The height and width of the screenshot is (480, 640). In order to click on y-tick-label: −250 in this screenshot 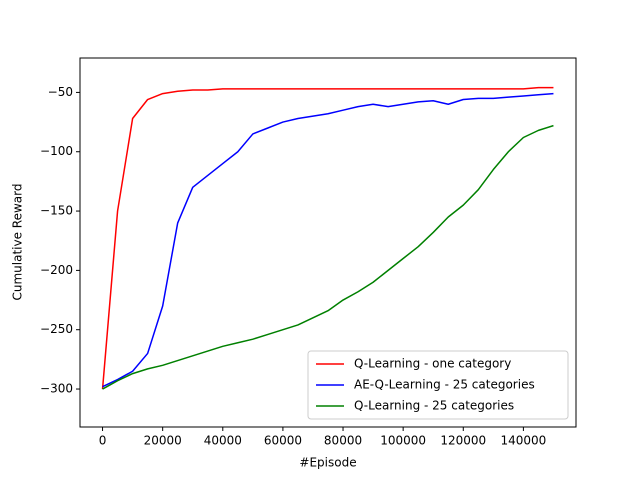, I will do `click(56, 329)`.